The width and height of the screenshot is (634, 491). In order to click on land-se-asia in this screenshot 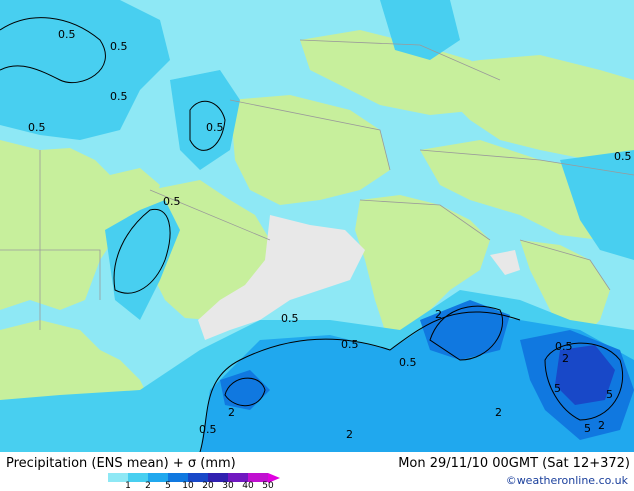, I will do `click(565, 290)`.